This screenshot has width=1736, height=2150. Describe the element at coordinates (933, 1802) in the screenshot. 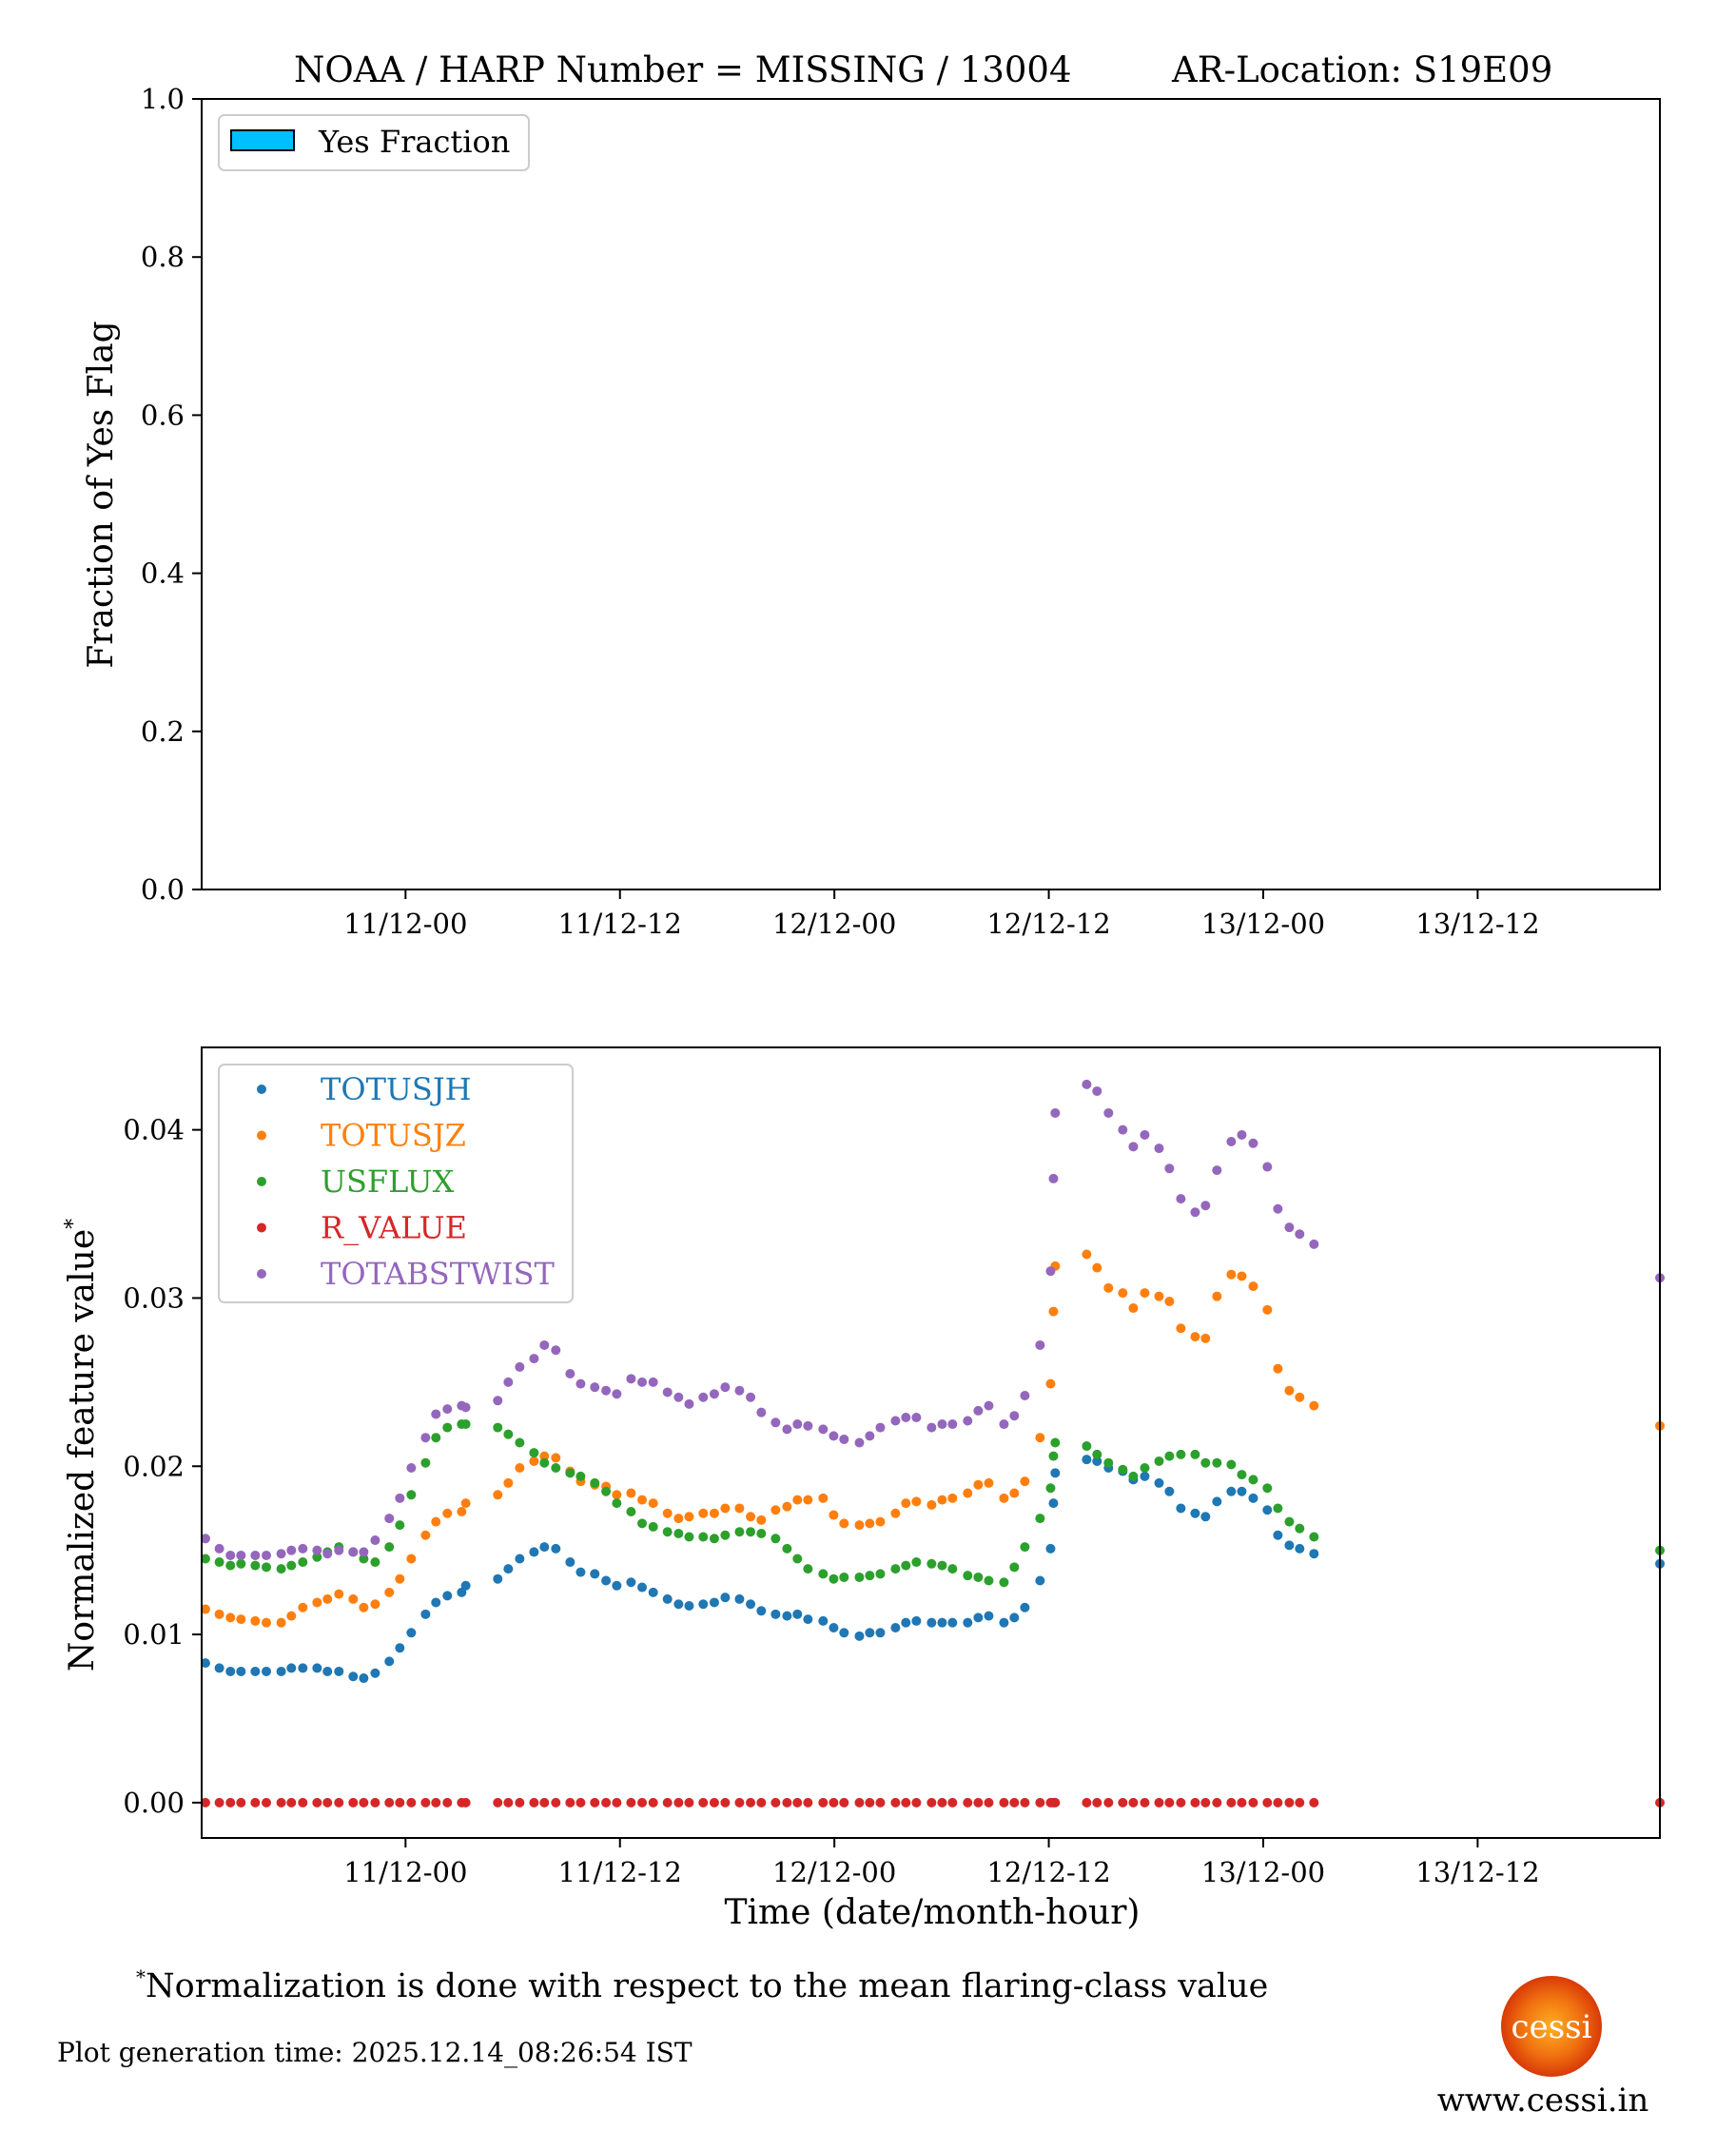

I see `series-r-value` at that location.